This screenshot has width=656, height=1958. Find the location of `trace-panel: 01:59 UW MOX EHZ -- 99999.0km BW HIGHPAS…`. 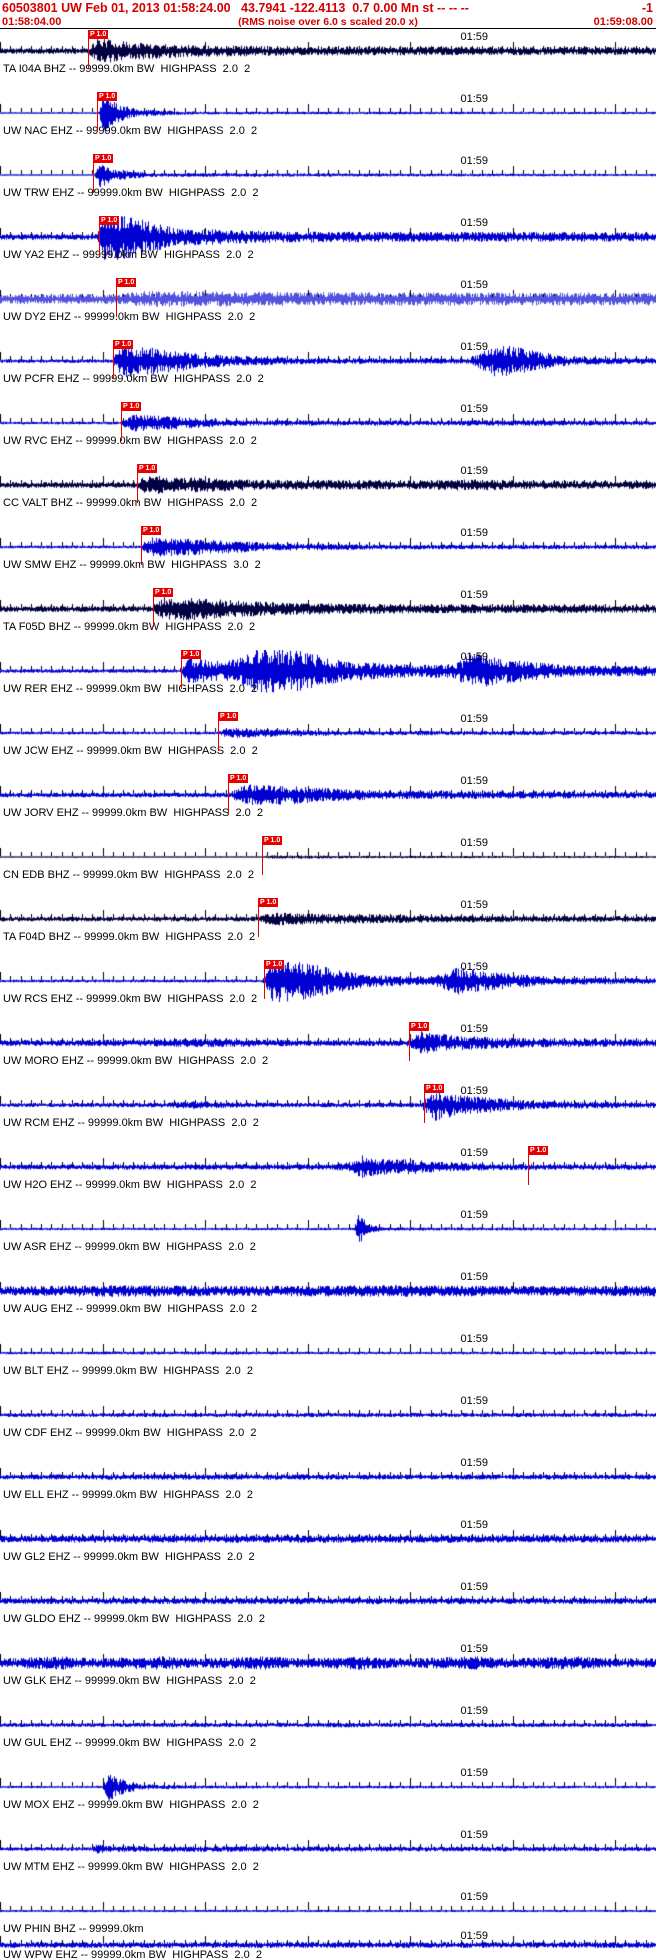

trace-panel: 01:59 UW MOX EHZ -- 99999.0km BW HIGHPAS… is located at coordinates (328, 1797).